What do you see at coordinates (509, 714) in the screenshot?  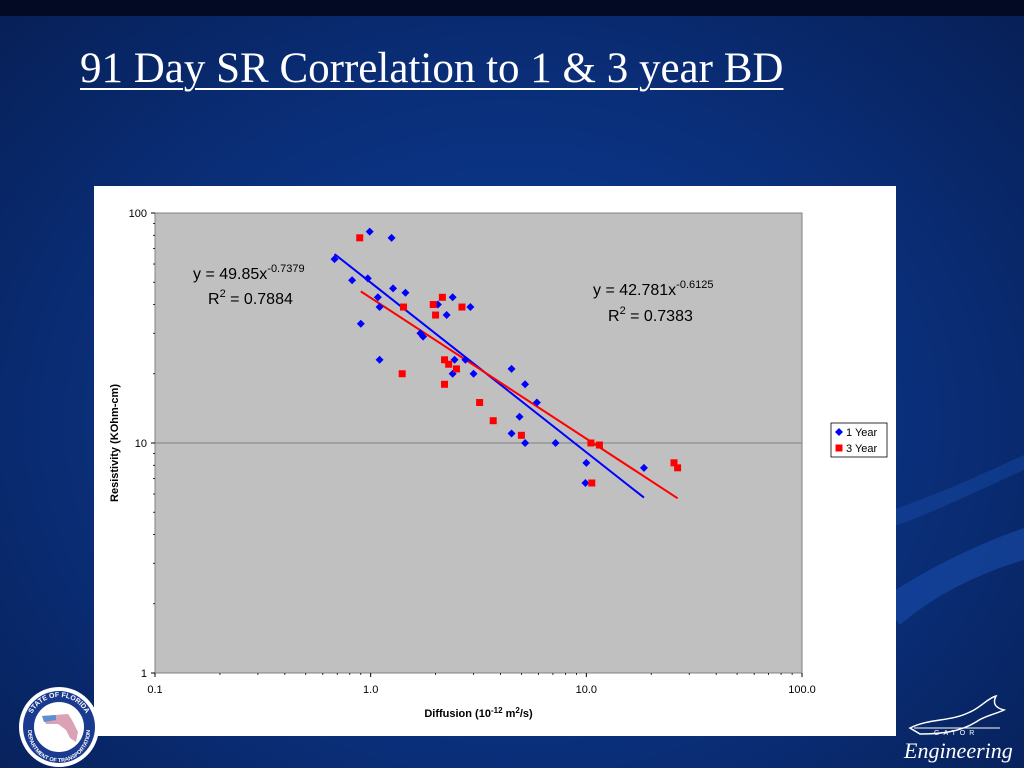 I see `x-axis-title-part: m` at bounding box center [509, 714].